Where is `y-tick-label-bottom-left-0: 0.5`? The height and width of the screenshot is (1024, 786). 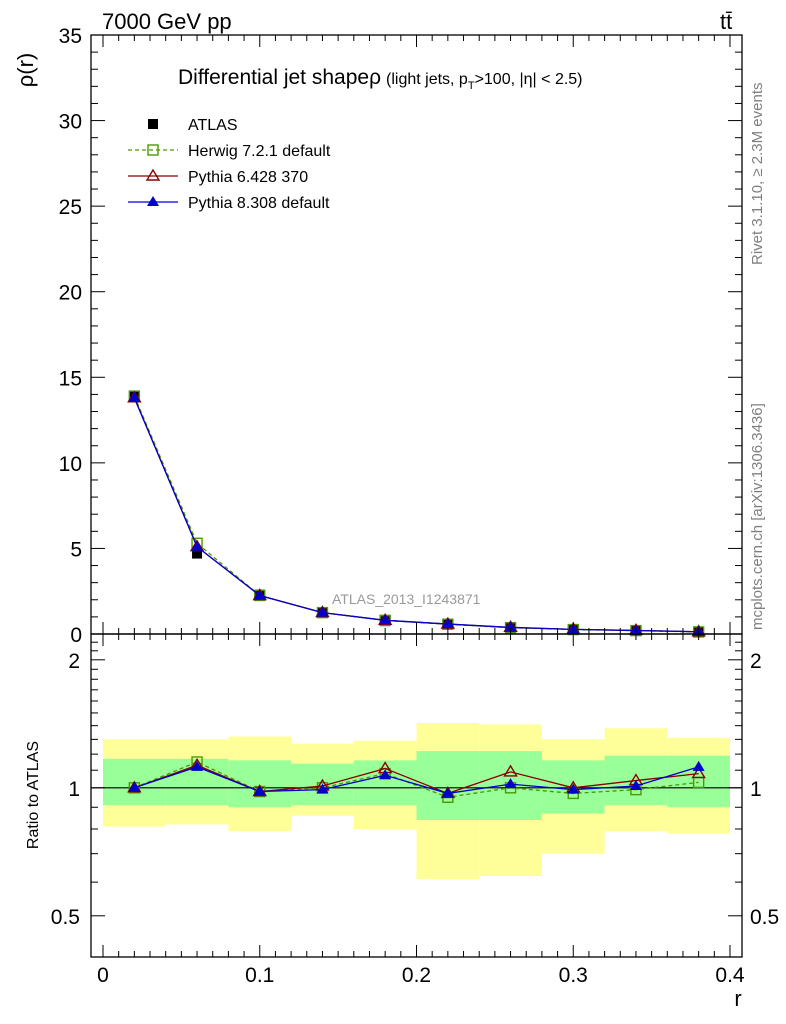
y-tick-label-bottom-left-0: 0.5 is located at coordinates (65, 917).